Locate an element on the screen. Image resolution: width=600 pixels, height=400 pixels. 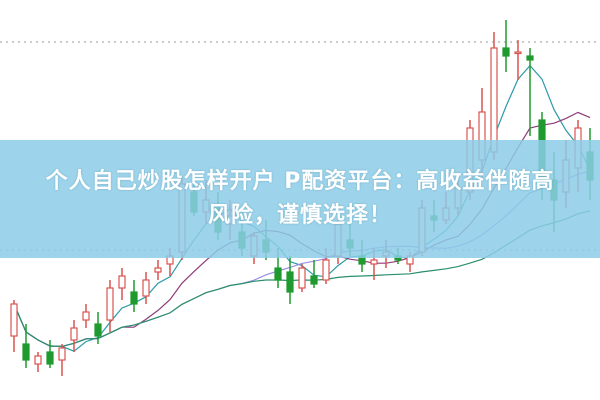
banner-title-line-1: 个人自己炒股怎样开户 P配资平台：高收益伴随高 is located at coordinates (300, 181).